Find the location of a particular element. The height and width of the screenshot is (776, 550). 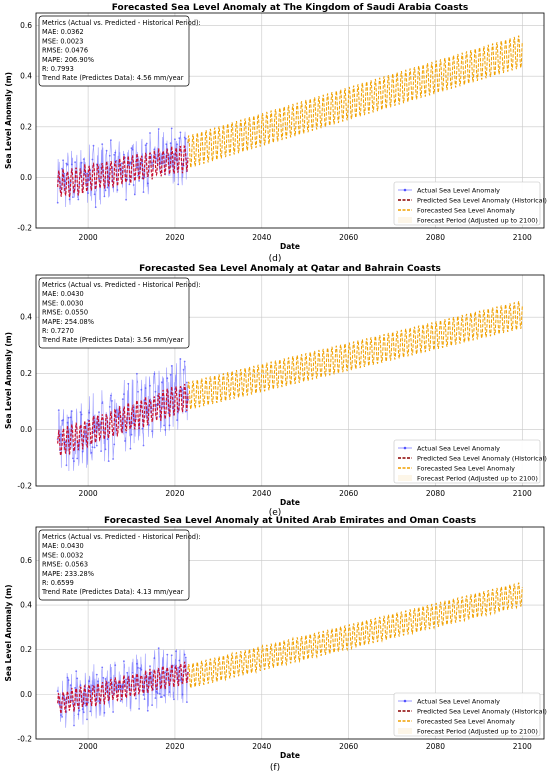

x-tick-label: 2040 is located at coordinates (261, 493).